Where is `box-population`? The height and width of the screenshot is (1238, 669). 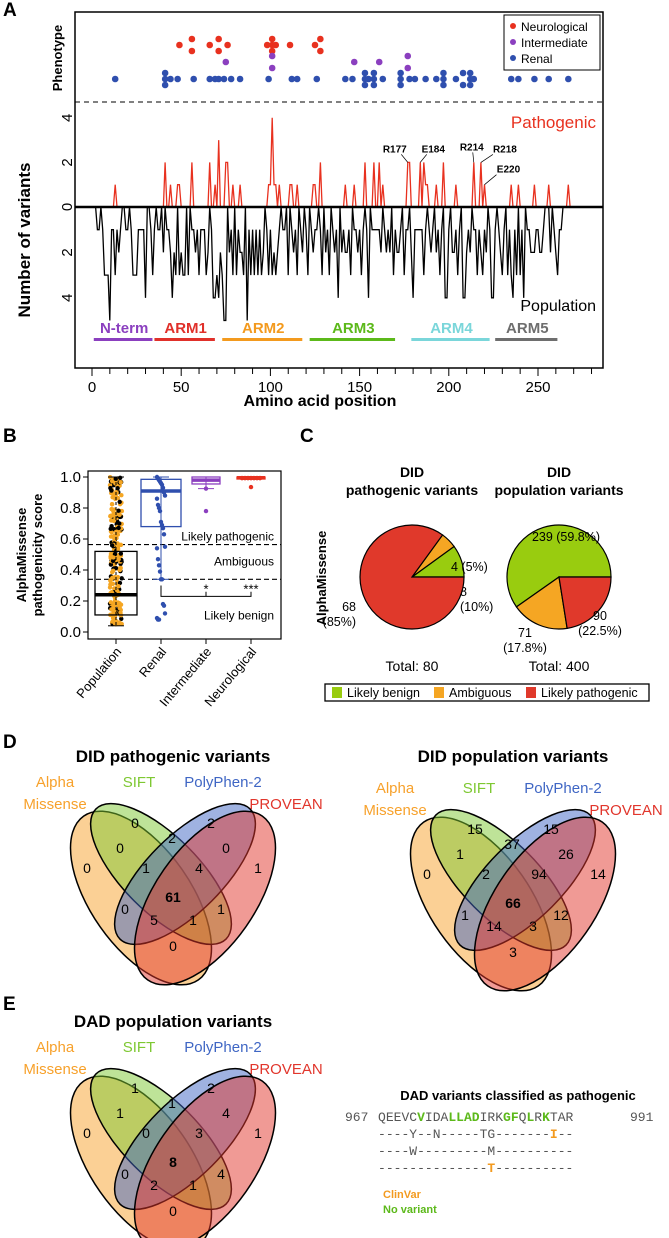 box-population is located at coordinates (116, 583).